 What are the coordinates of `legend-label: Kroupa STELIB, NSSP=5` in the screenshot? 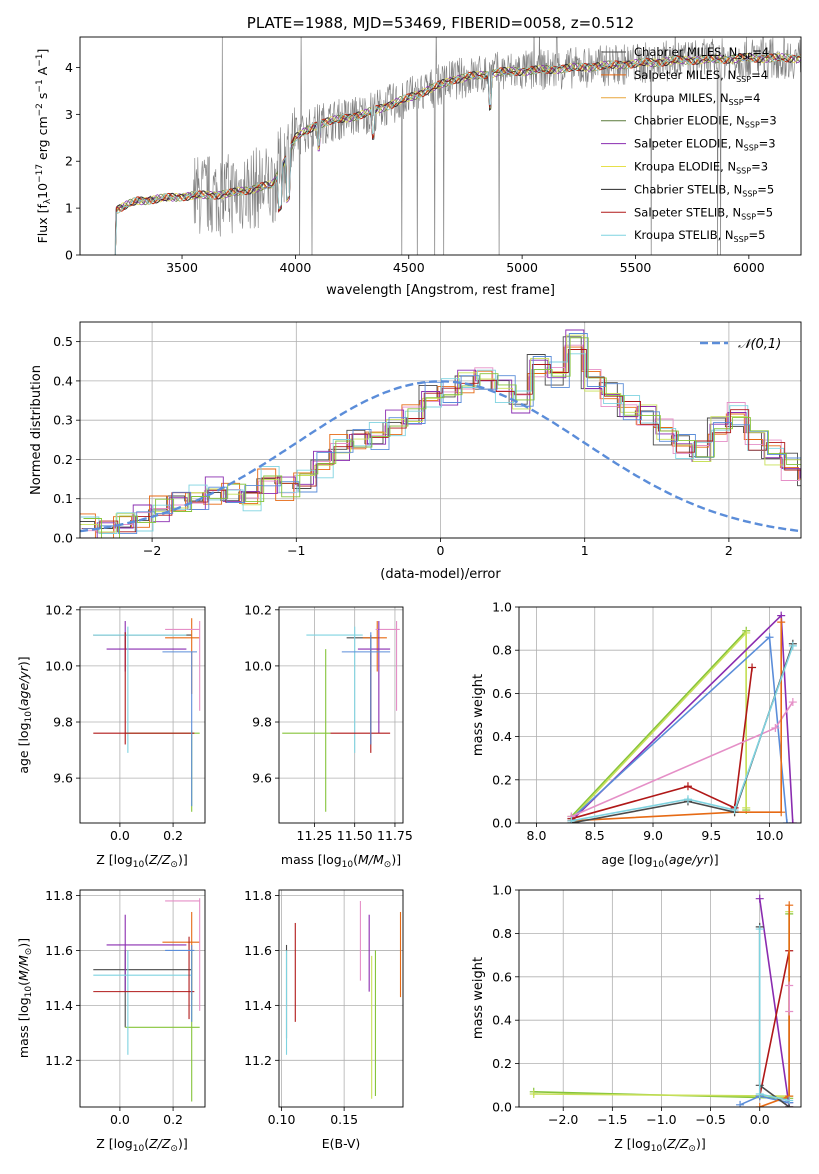 It's located at (699, 236).